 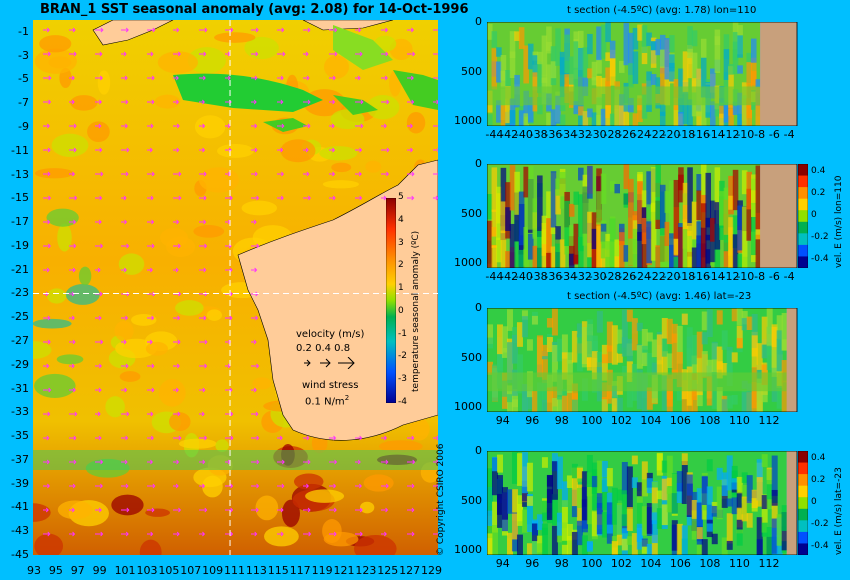 What do you see at coordinates (401, 265) in the screenshot?
I see `map-colorbar-tick: 2` at bounding box center [401, 265].